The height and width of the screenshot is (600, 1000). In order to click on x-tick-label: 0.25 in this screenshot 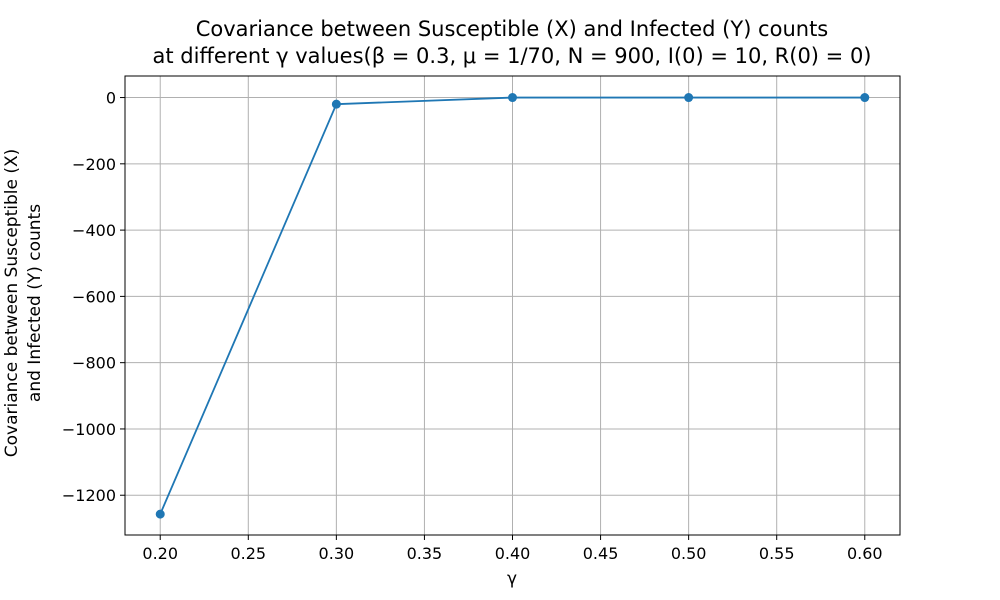, I will do `click(248, 553)`.